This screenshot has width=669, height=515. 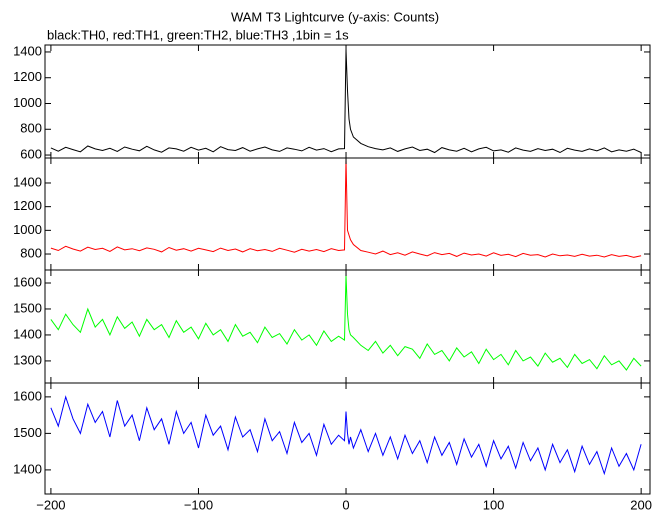 I want to click on data-line, so click(x=346, y=435).